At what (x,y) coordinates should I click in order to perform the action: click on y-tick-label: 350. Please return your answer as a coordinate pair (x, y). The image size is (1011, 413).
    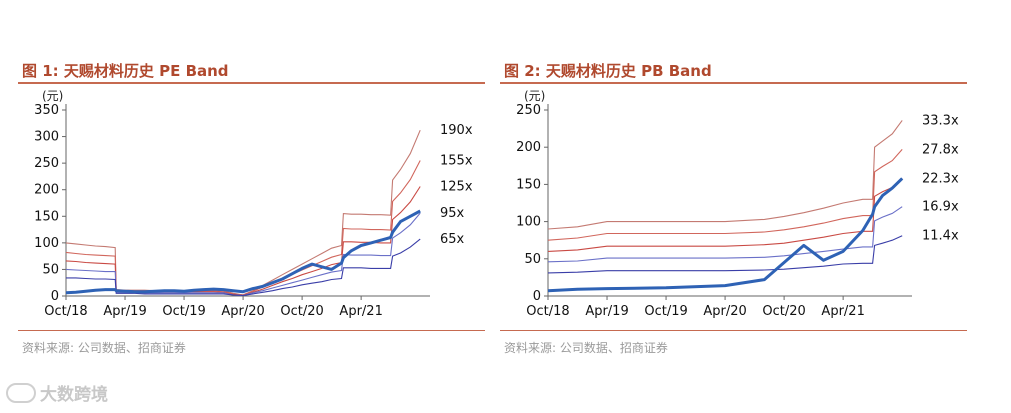
    Looking at the image, I should click on (46, 110).